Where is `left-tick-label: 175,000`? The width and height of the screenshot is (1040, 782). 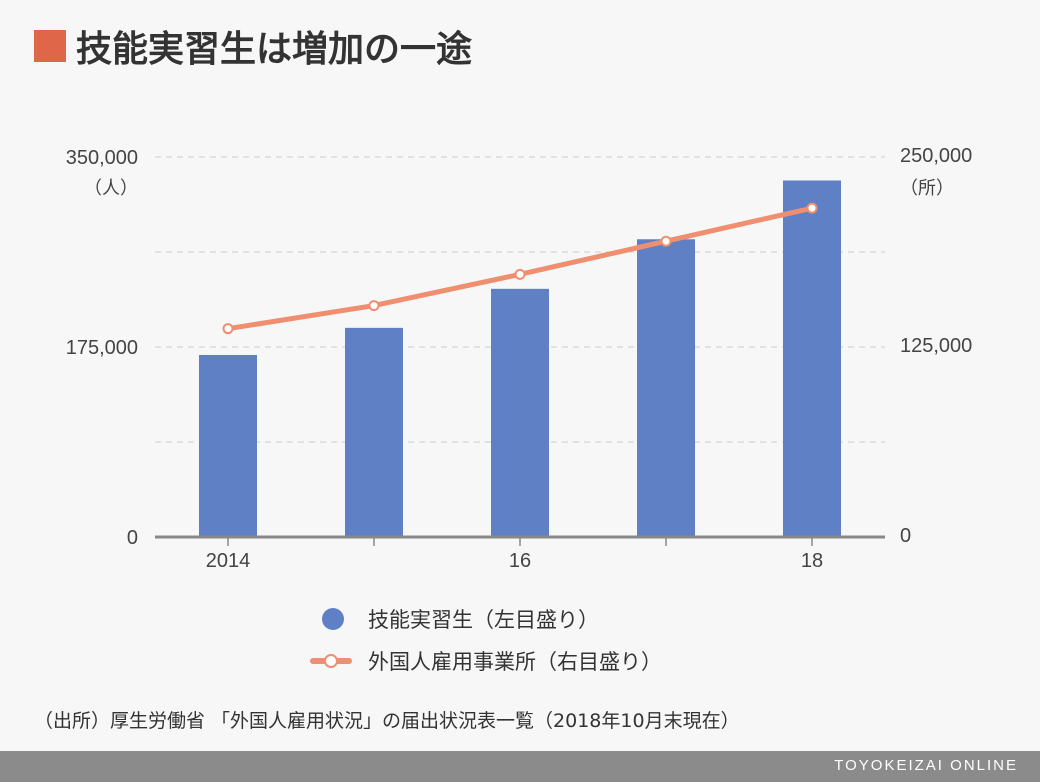 left-tick-label: 175,000 is located at coordinates (102, 348).